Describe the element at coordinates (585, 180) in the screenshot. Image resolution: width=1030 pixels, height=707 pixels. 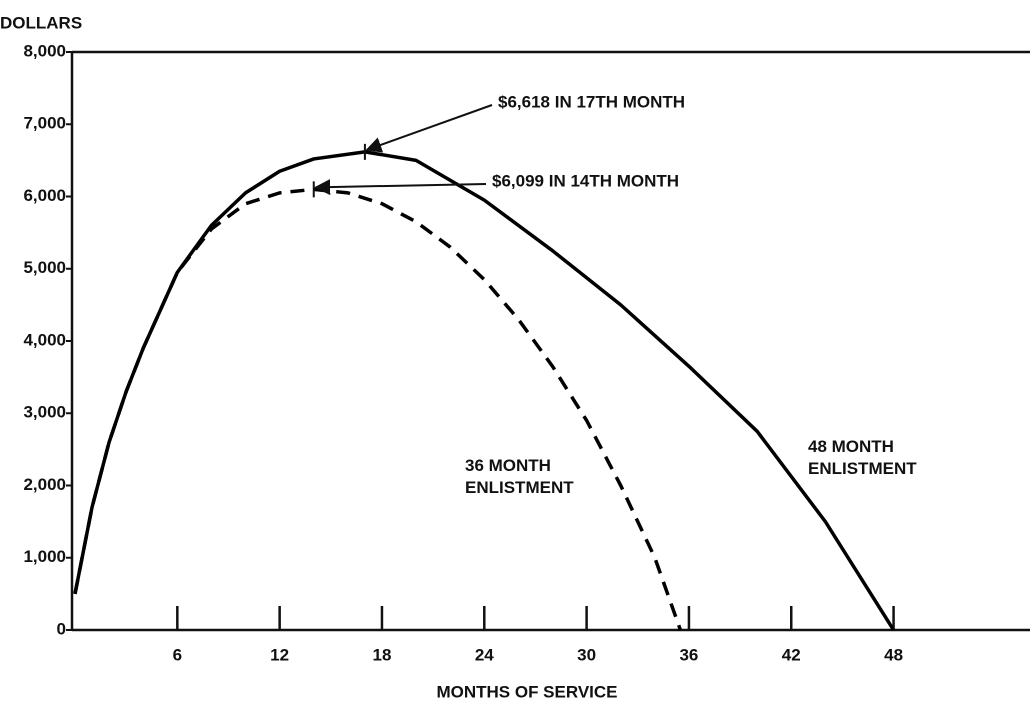
I see `annotation: $6,099 IN 14TH MONTH` at that location.